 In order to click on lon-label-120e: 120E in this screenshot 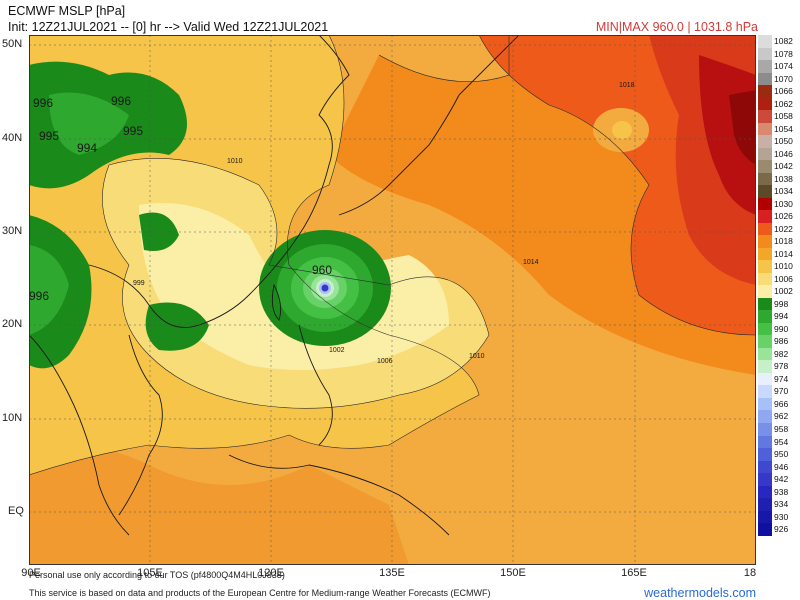, I will do `click(271, 573)`.